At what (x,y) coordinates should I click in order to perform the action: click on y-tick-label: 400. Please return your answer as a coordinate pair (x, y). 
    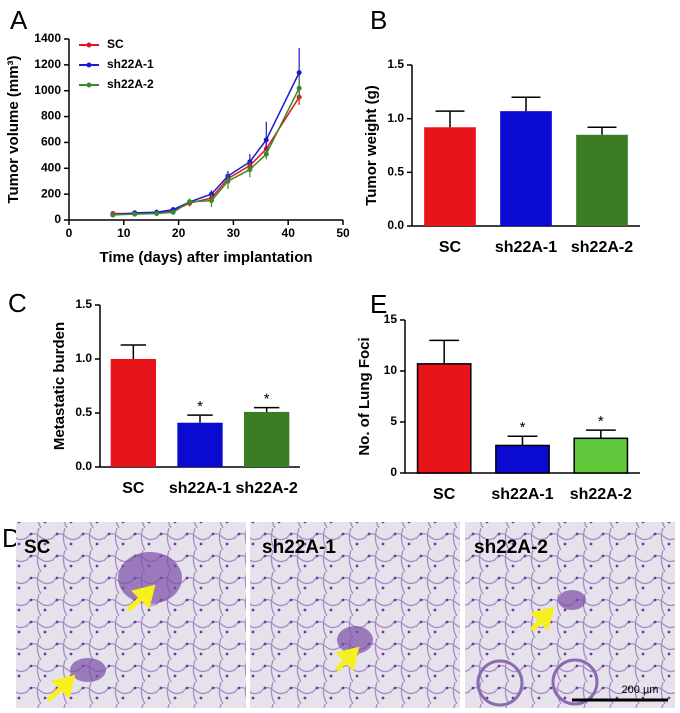
    Looking at the image, I should click on (51, 167).